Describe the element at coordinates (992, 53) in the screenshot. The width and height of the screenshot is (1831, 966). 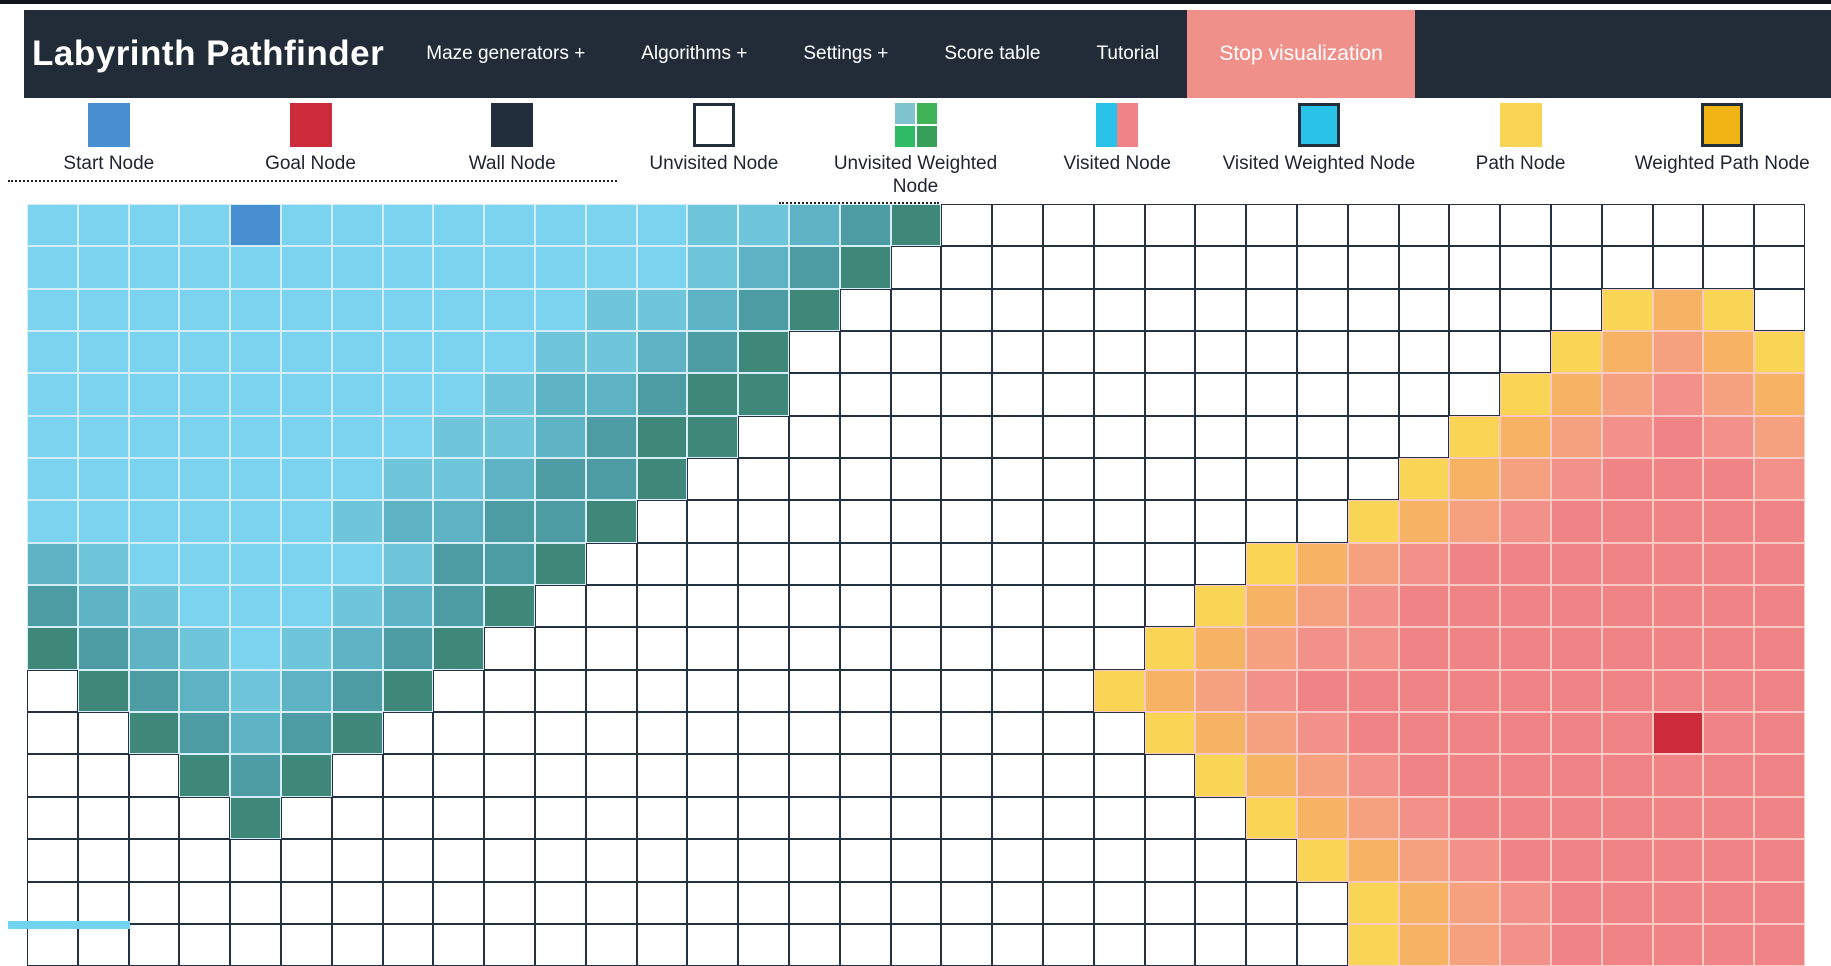
I see `nav-item-score-table: Score table` at that location.